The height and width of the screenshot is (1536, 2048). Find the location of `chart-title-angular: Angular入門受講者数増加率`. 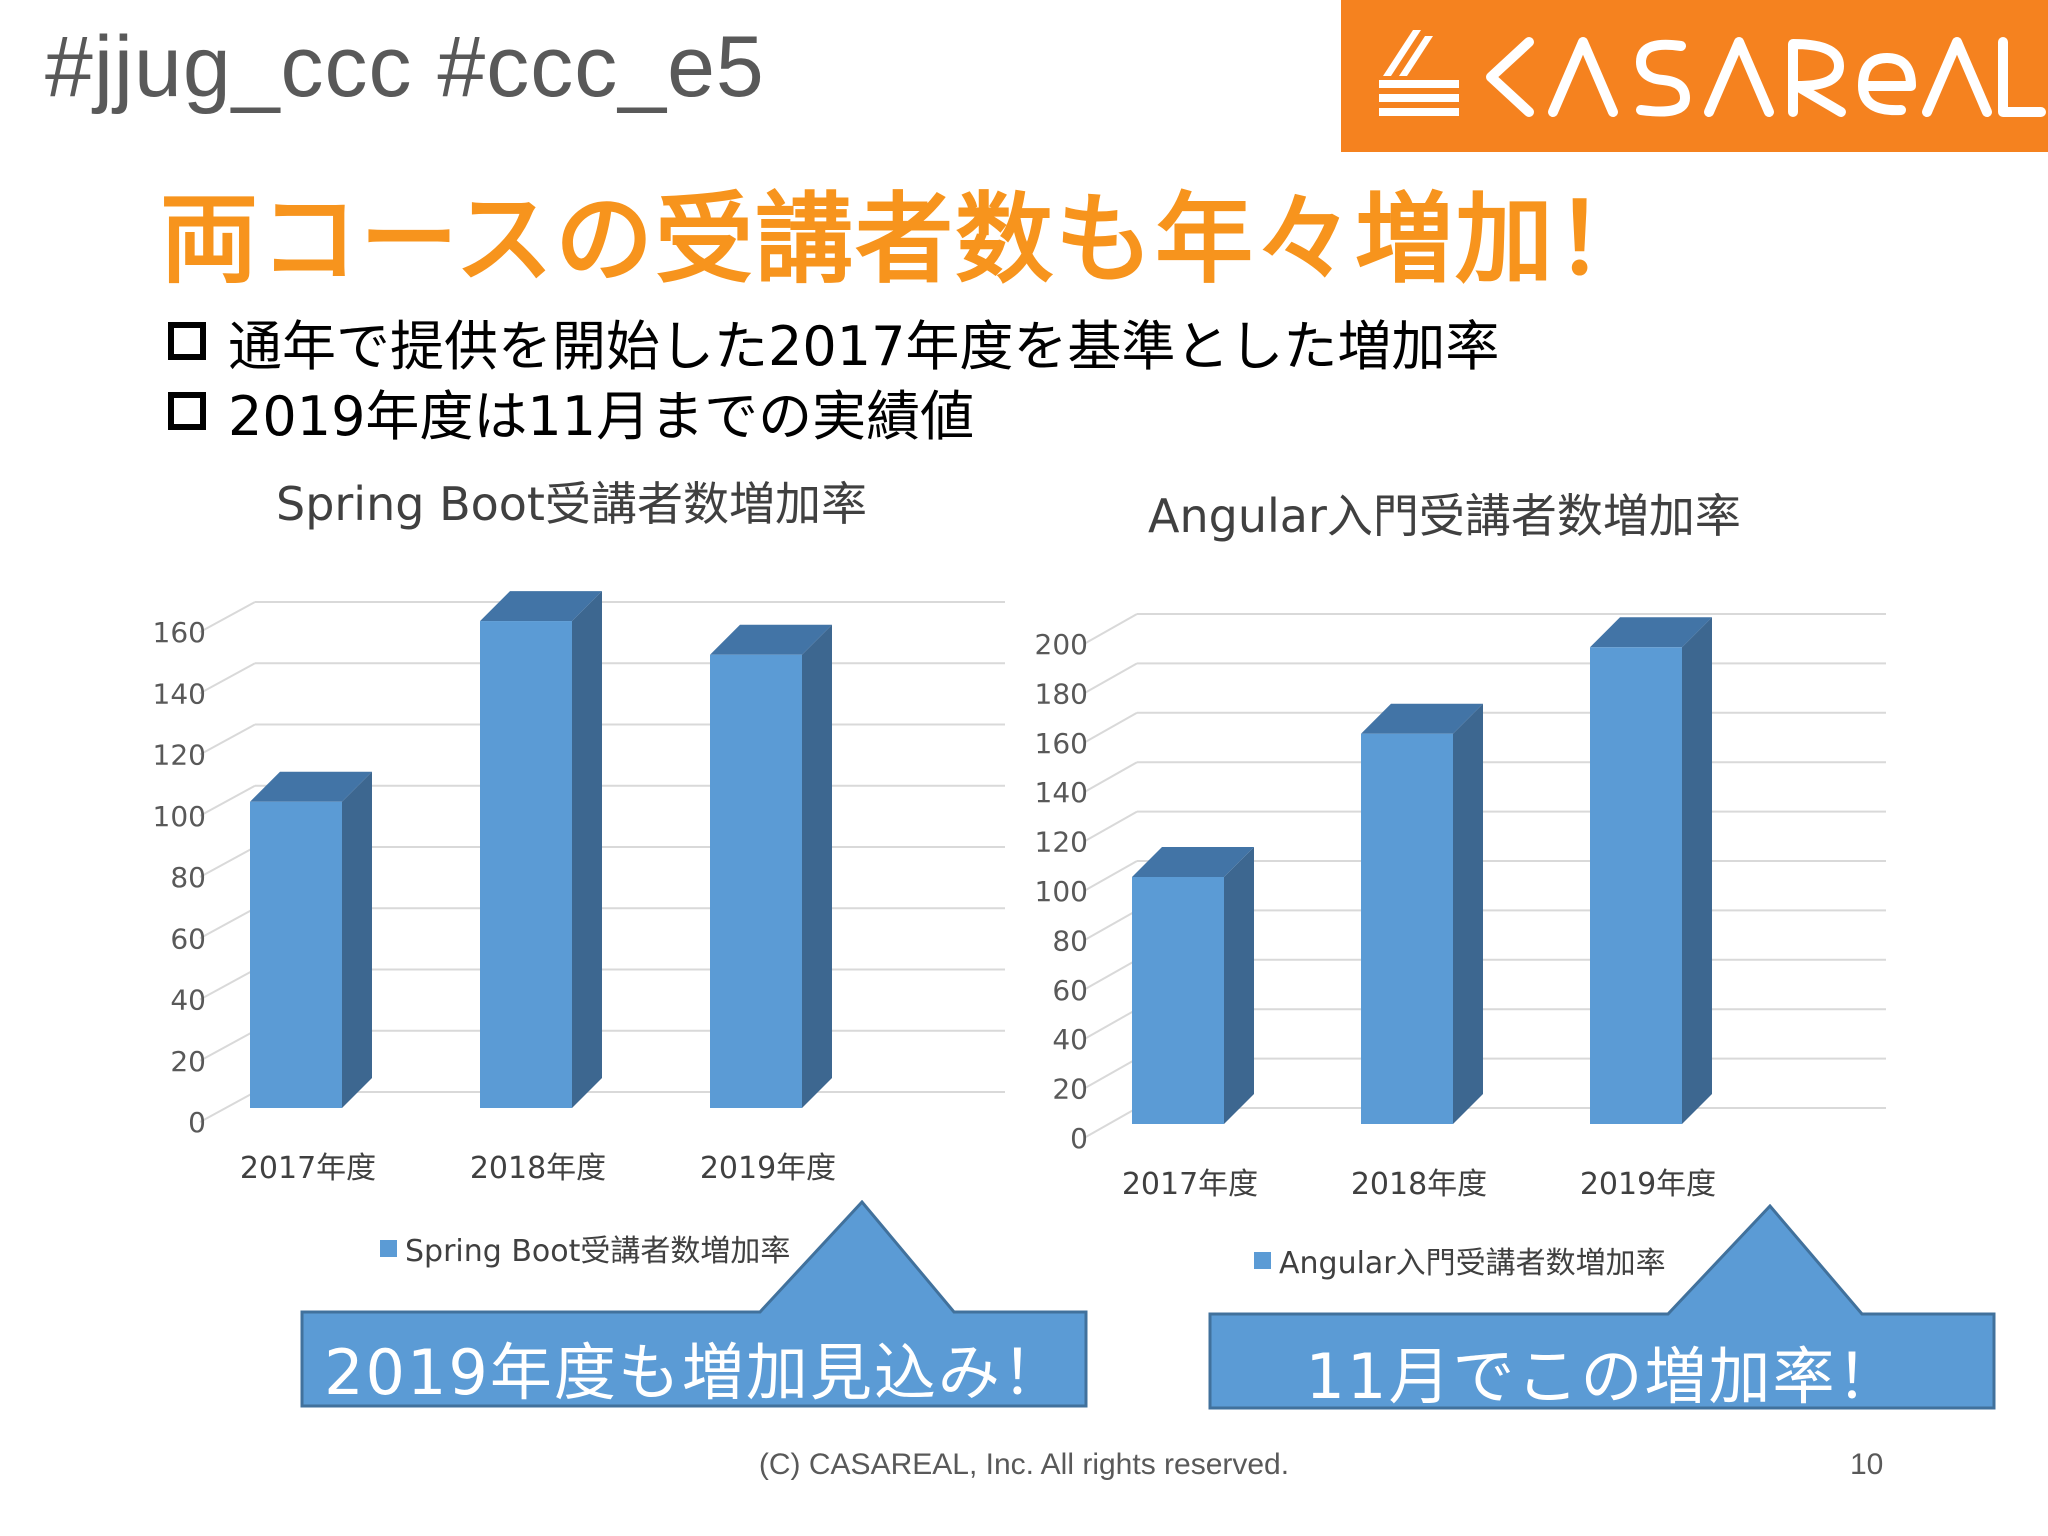

chart-title-angular: Angular入門受講者数増加率 is located at coordinates (1444, 516).